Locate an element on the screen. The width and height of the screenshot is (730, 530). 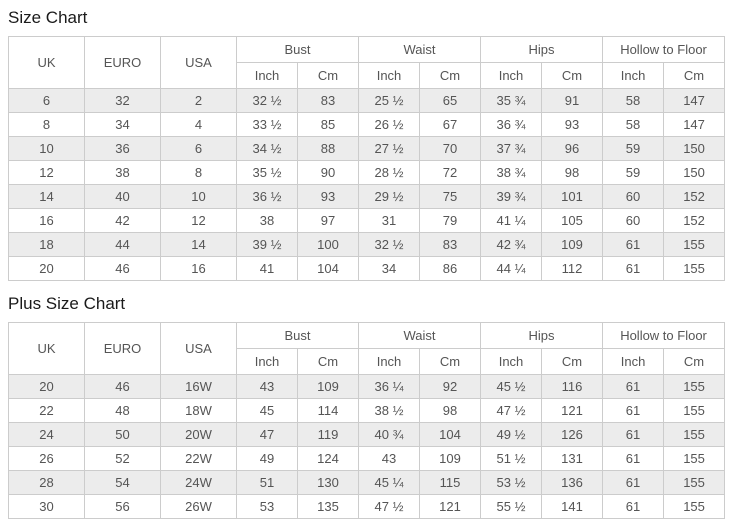
table-cell: 86 is located at coordinates (450, 268).